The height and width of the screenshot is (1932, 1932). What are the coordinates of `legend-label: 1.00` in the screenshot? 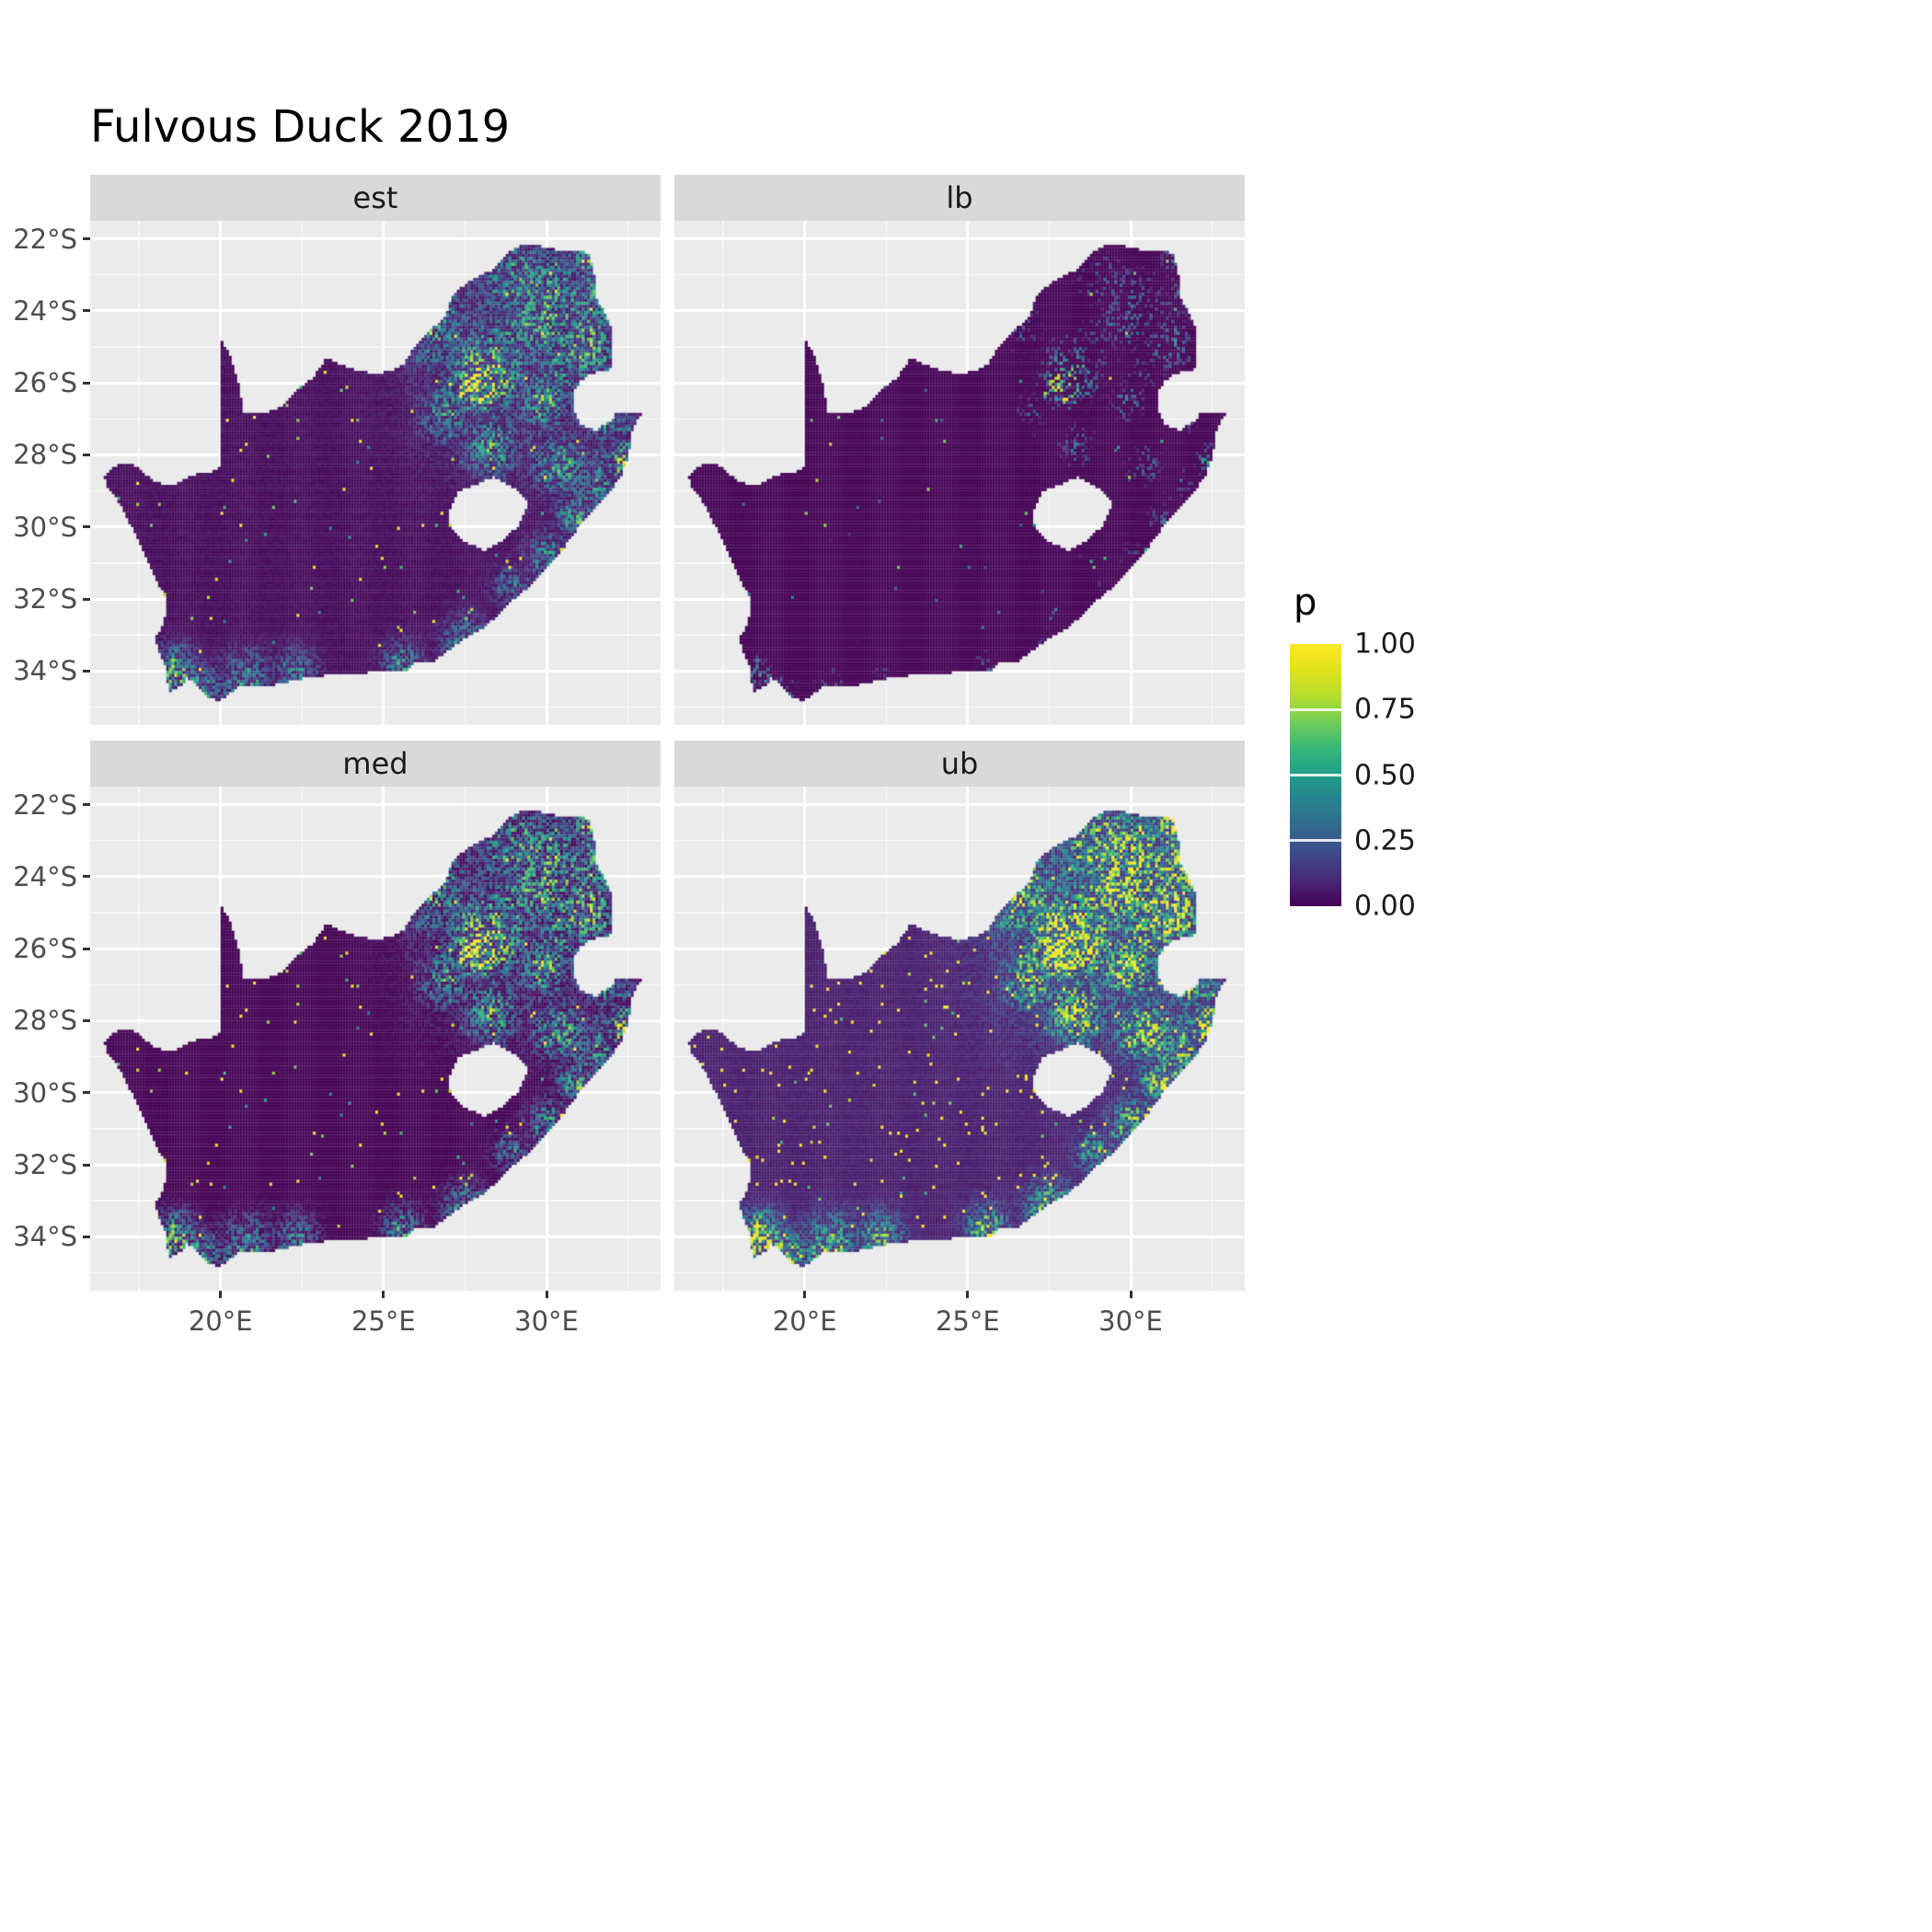 It's located at (1385, 644).